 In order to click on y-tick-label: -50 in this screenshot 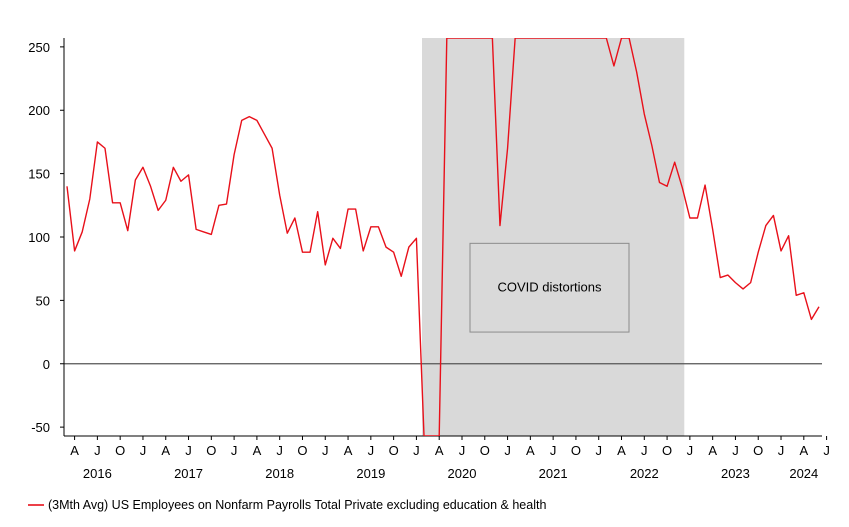, I will do `click(40, 427)`.